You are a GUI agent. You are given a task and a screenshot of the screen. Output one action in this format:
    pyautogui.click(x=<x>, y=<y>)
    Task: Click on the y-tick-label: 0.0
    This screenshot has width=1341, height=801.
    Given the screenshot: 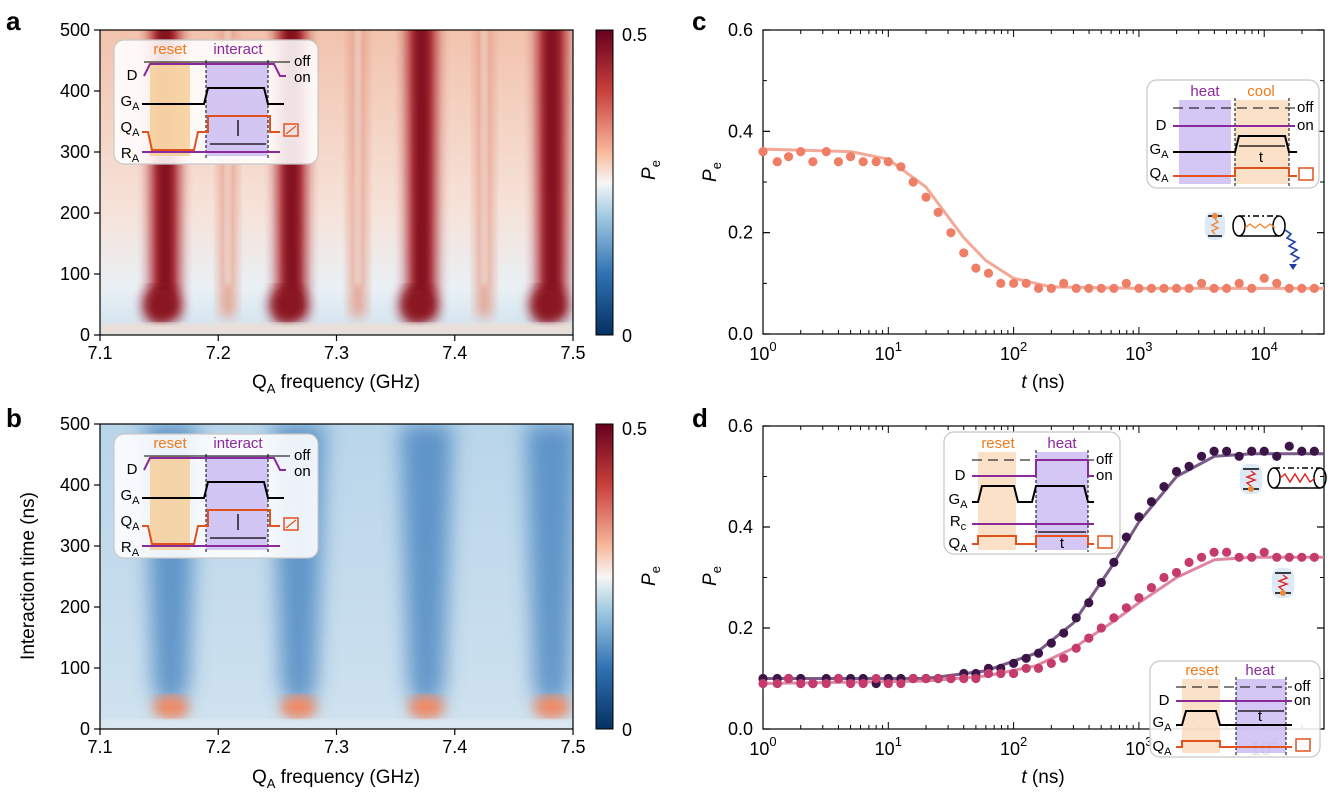 What is the action you would take?
    pyautogui.click(x=740, y=334)
    